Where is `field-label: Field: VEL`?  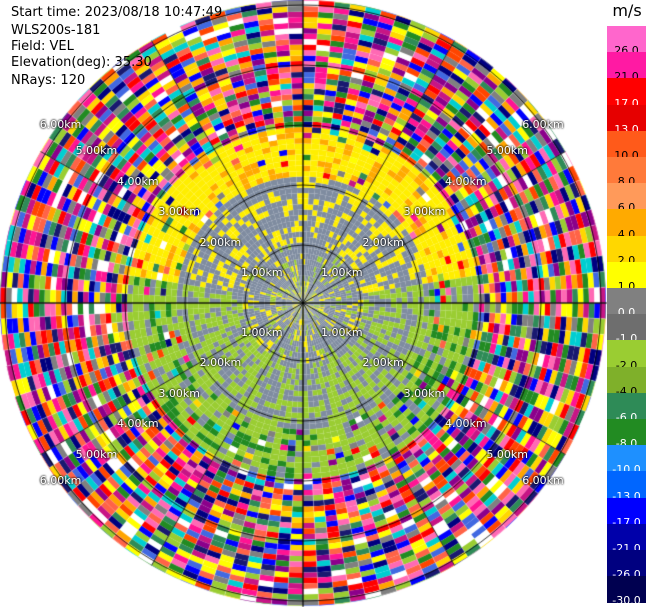 field-label: Field: VEL is located at coordinates (42, 46).